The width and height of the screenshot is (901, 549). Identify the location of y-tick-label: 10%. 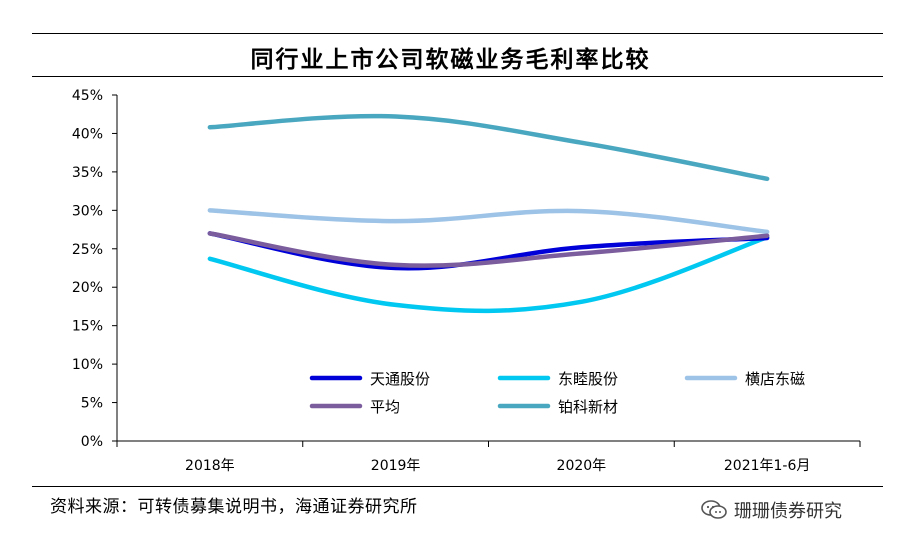
(87, 365).